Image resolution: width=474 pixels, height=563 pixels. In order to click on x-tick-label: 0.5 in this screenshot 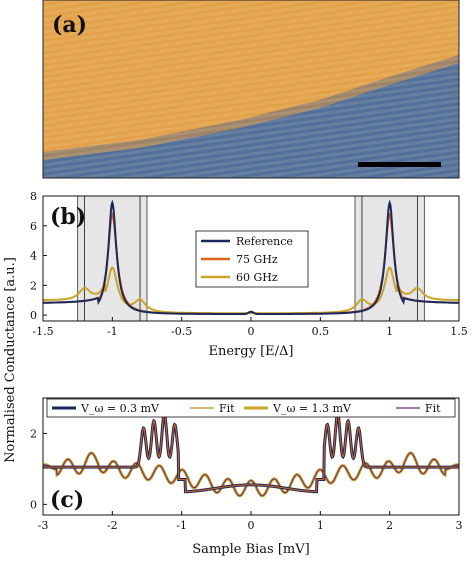, I will do `click(321, 331)`.